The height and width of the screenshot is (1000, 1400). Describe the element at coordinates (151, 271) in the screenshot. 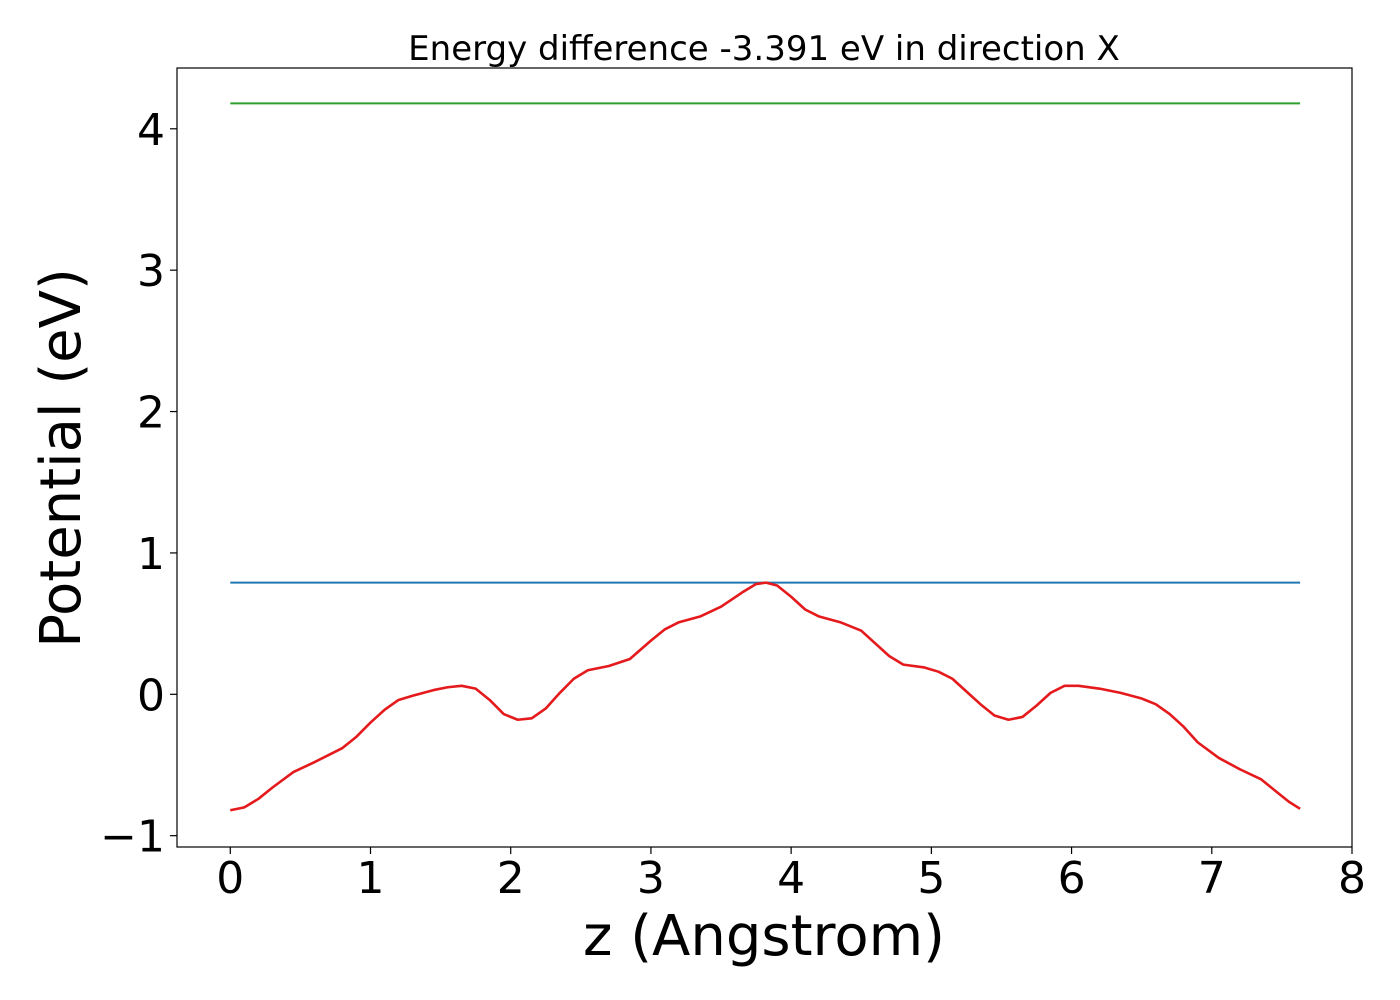

I see `y-tick-label: 3` at that location.